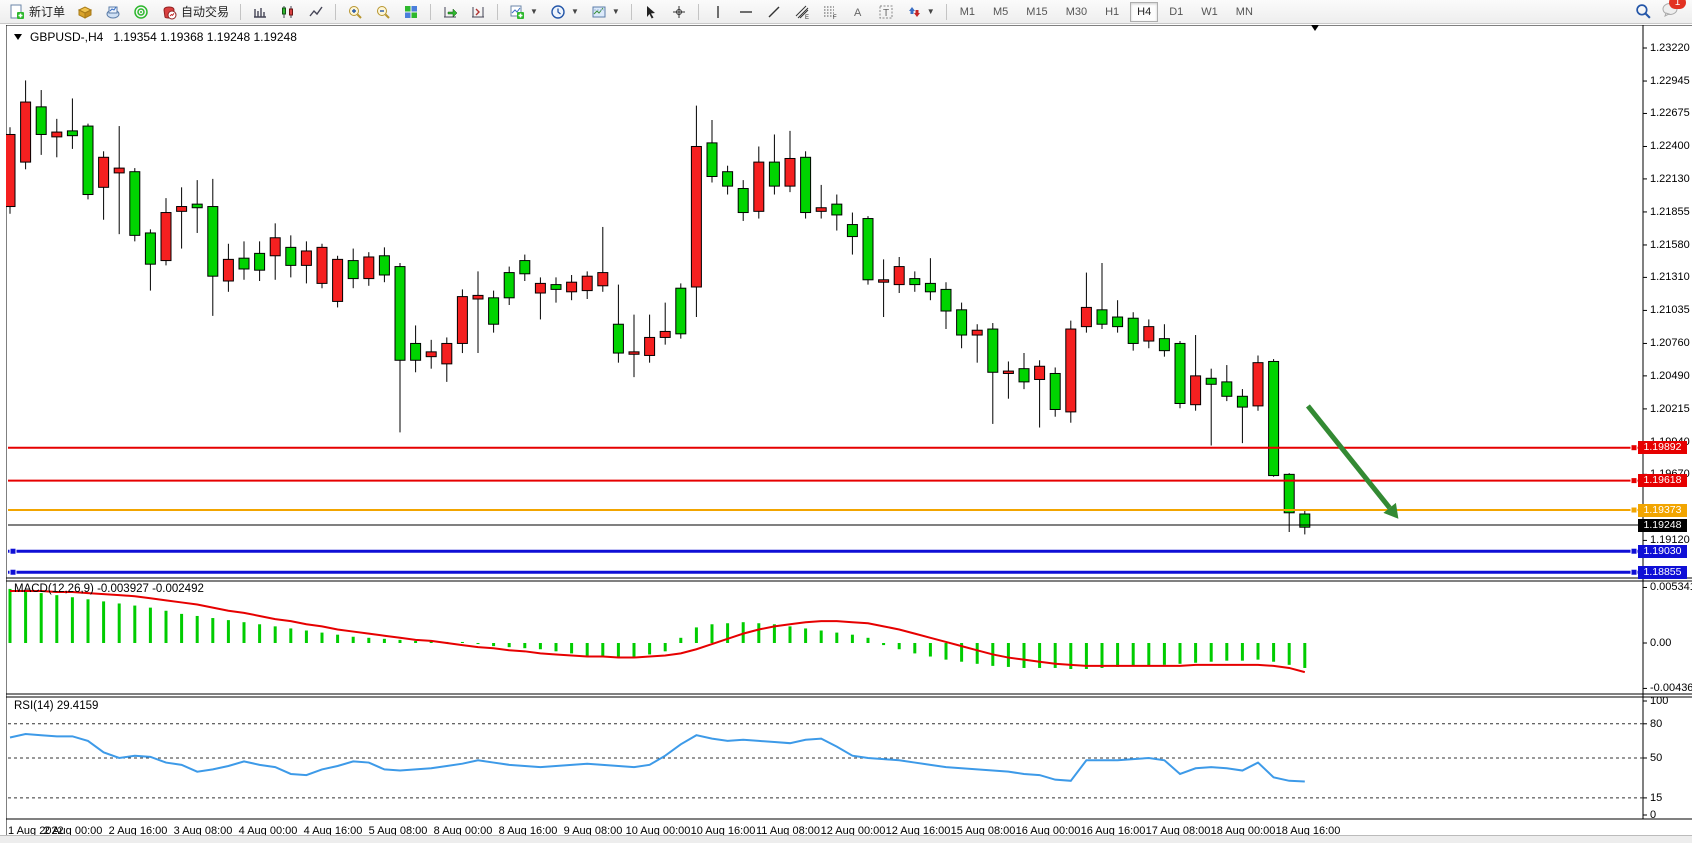  I want to click on timeframe-m30: M30, so click(1076, 11).